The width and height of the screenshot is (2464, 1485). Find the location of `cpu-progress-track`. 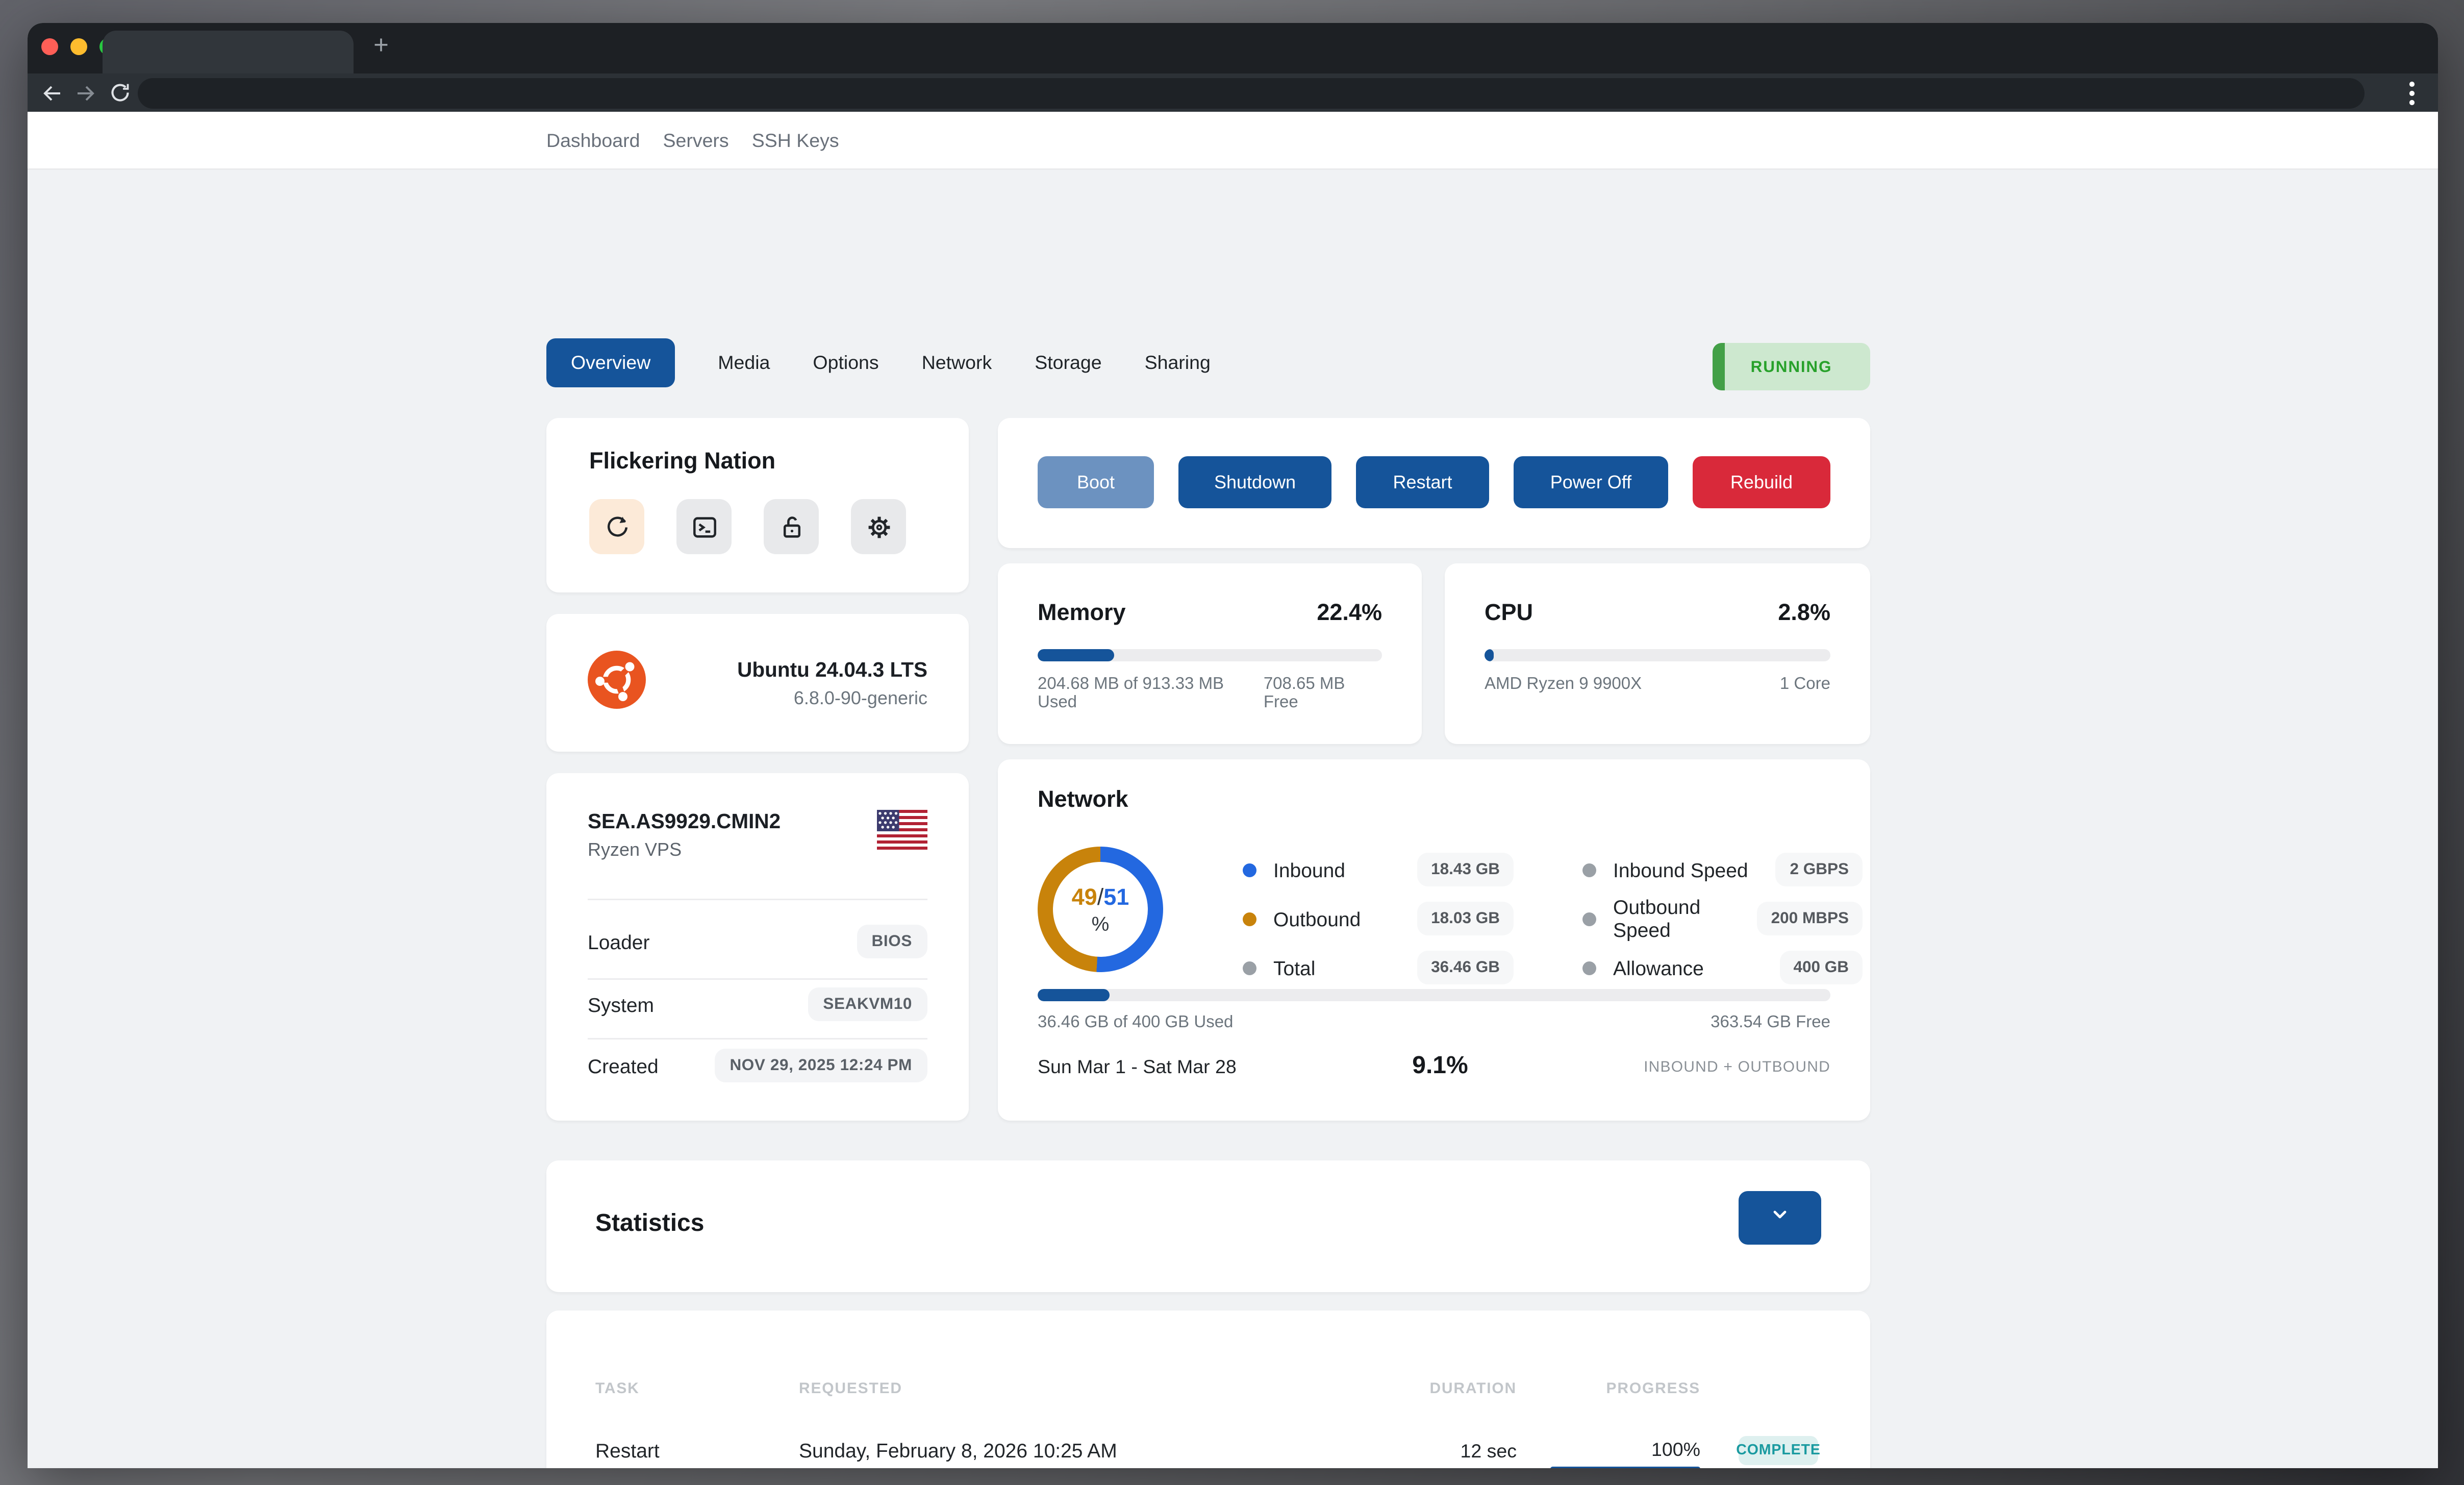

cpu-progress-track is located at coordinates (1657, 655).